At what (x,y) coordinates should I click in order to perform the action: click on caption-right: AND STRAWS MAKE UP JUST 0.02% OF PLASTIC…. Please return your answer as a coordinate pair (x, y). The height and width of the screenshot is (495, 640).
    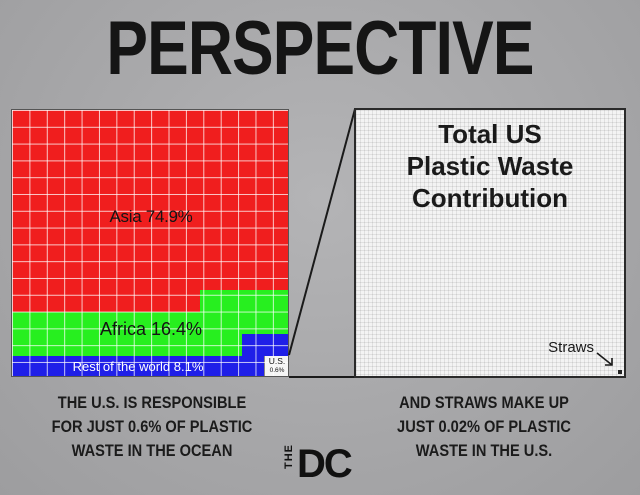
    Looking at the image, I should click on (484, 427).